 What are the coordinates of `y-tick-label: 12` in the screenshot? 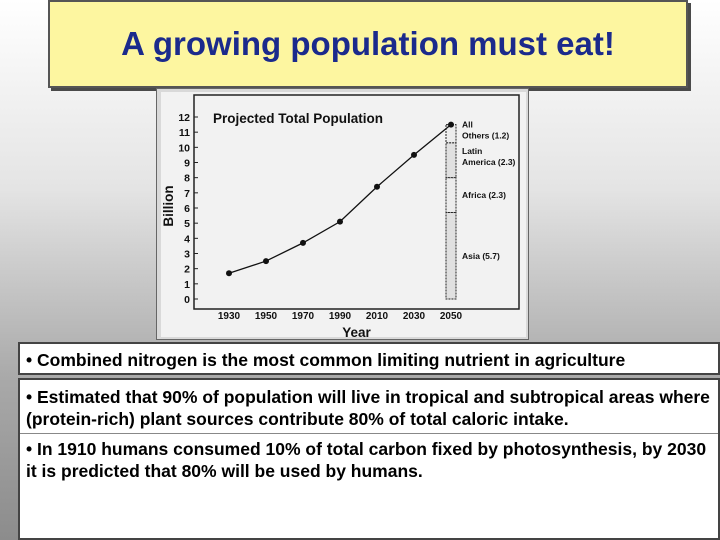 It's located at (184, 118).